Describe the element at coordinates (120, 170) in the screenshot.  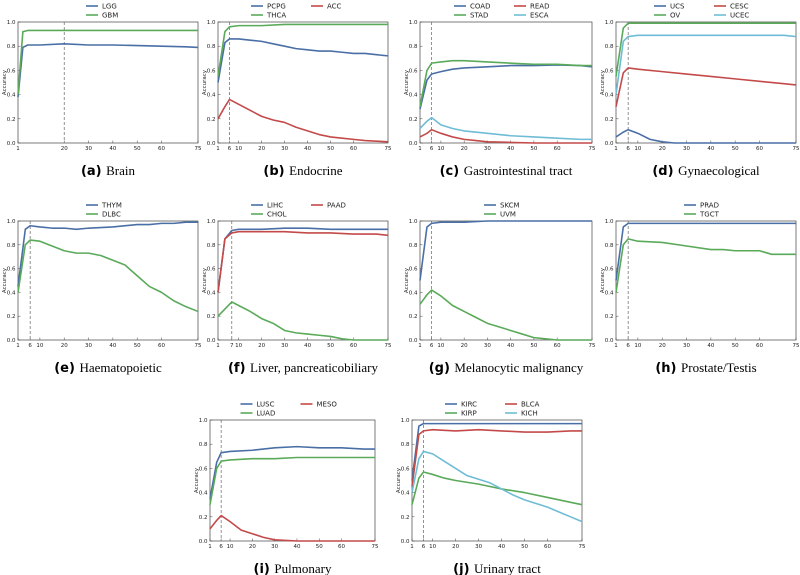
I see `caption-text: Brain` at that location.